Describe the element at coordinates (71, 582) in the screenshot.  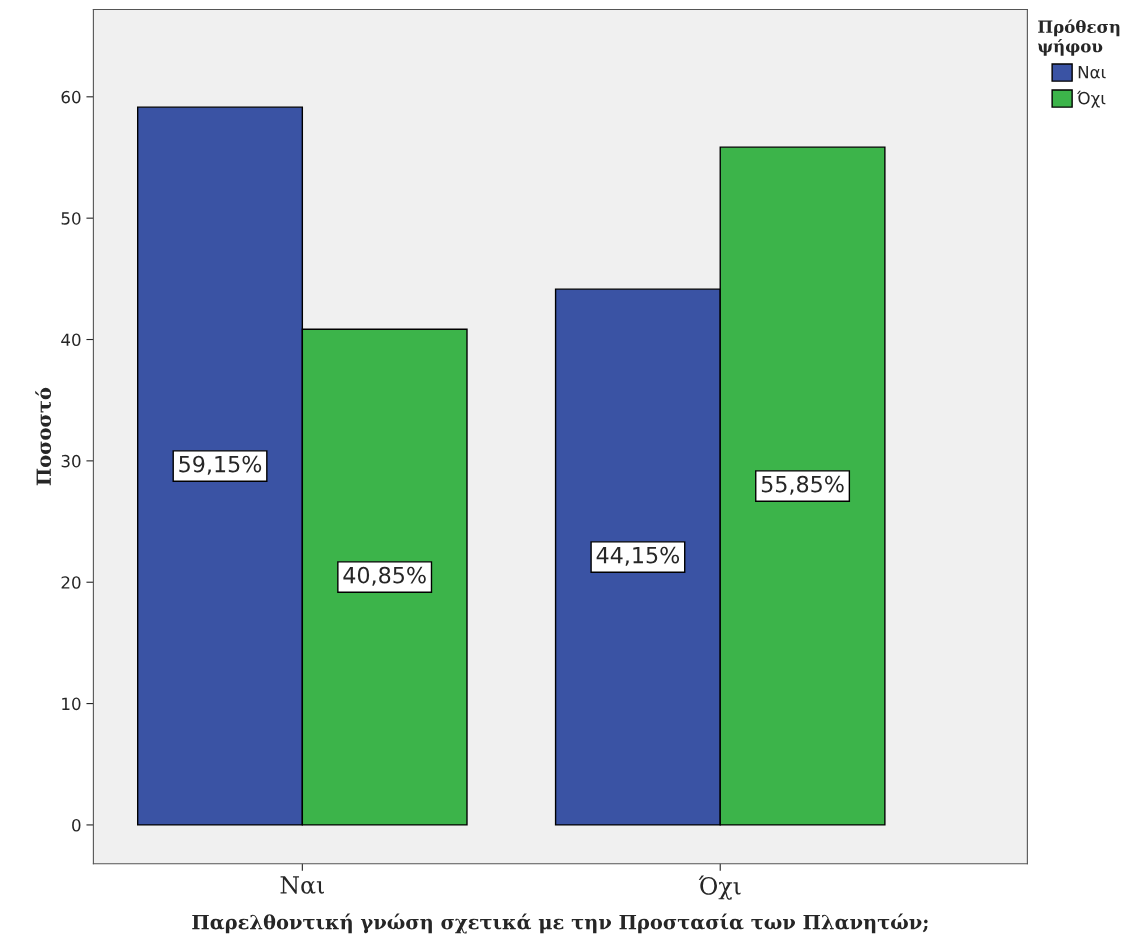
I see `y-tick-label: 20` at that location.